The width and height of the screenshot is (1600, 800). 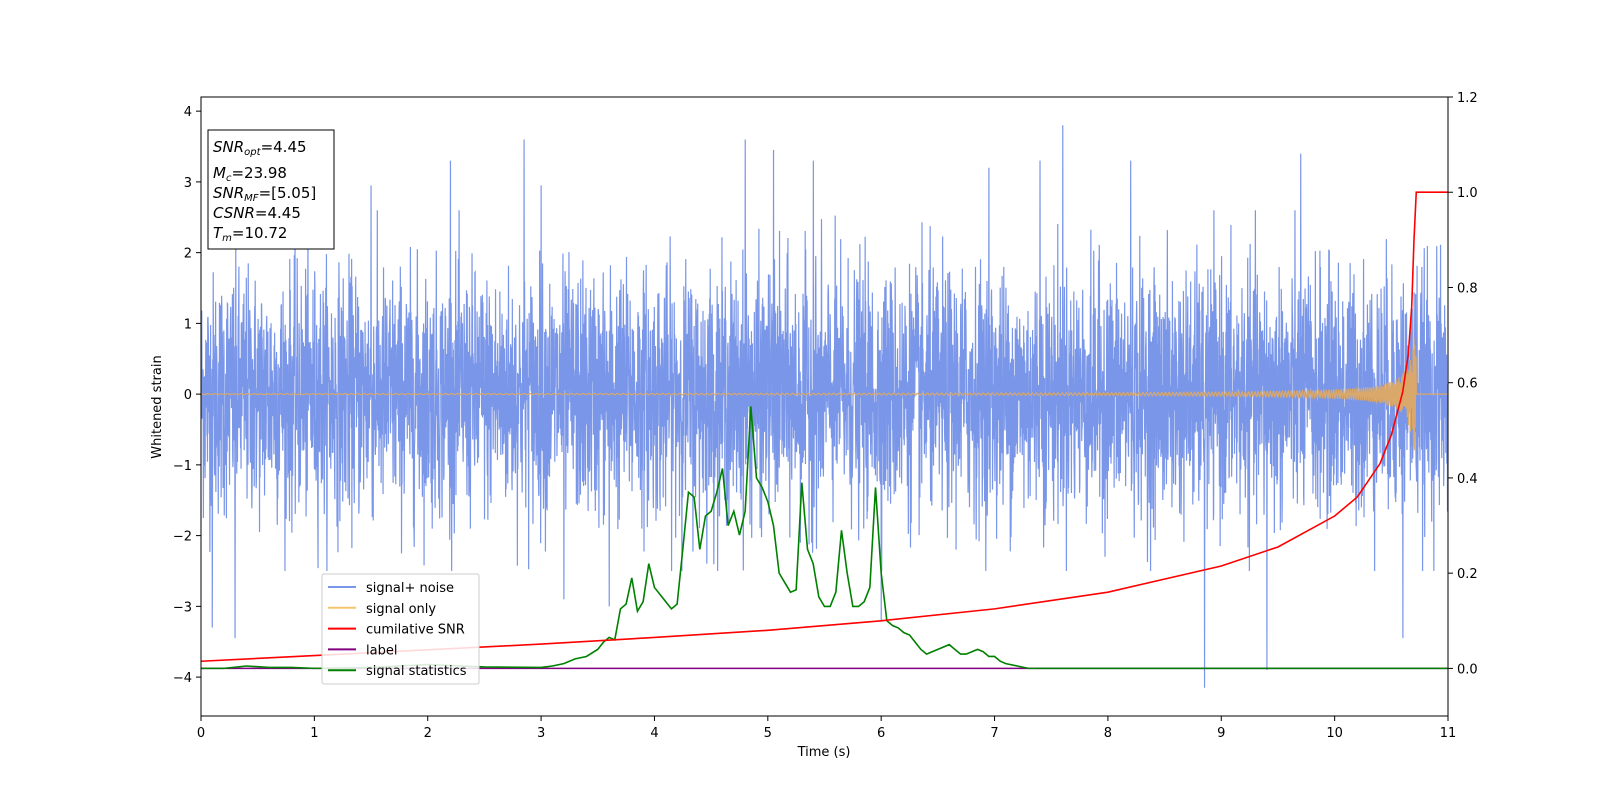 What do you see at coordinates (201, 733) in the screenshot?
I see `x-tick-label: 0` at bounding box center [201, 733].